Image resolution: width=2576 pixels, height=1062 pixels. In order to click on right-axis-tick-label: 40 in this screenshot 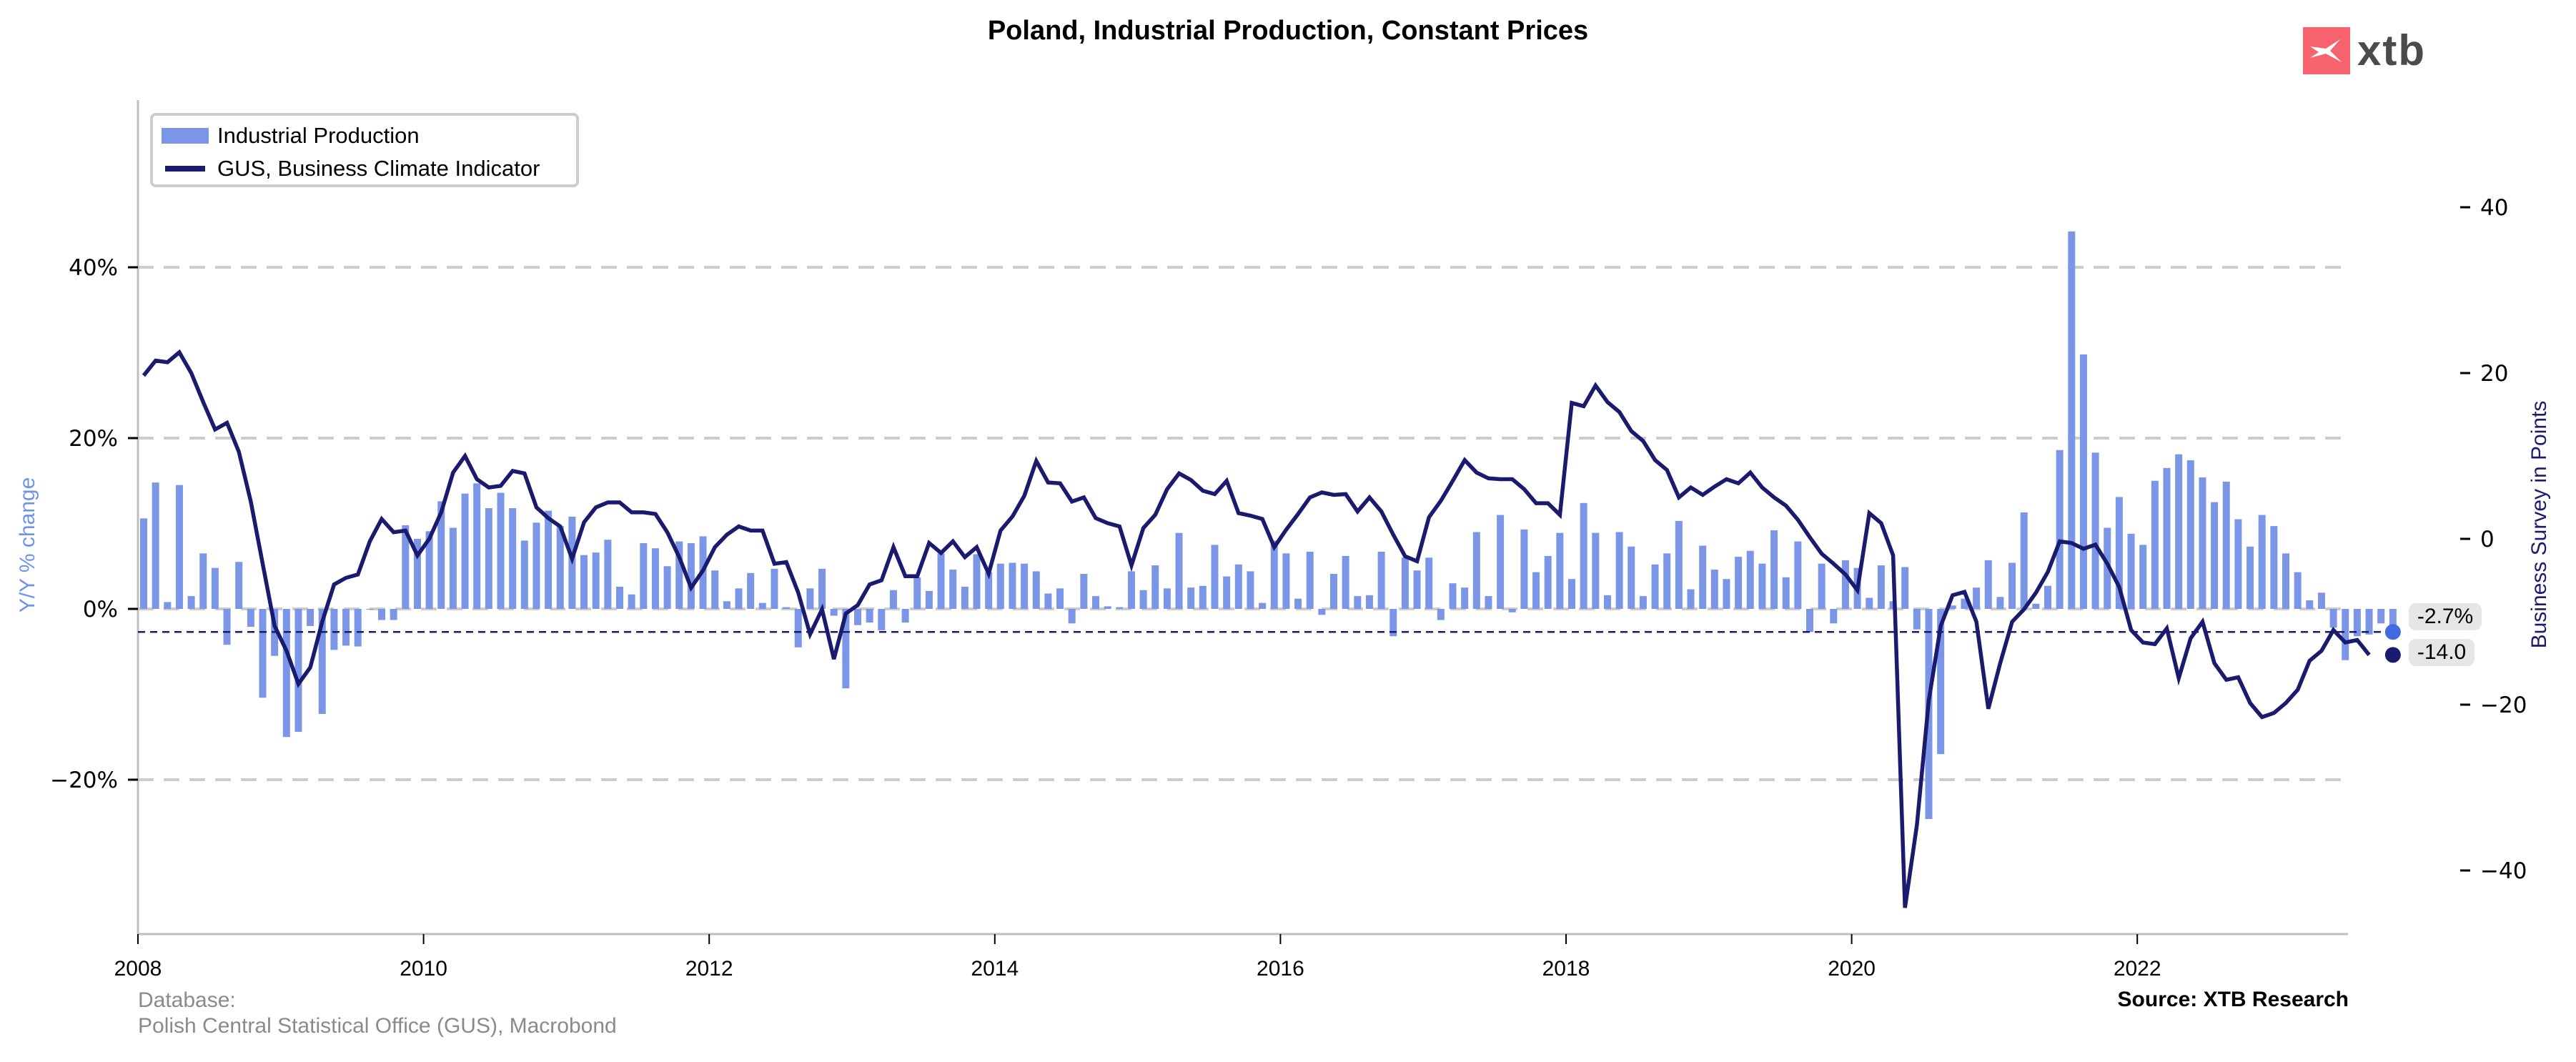, I will do `click(2494, 208)`.